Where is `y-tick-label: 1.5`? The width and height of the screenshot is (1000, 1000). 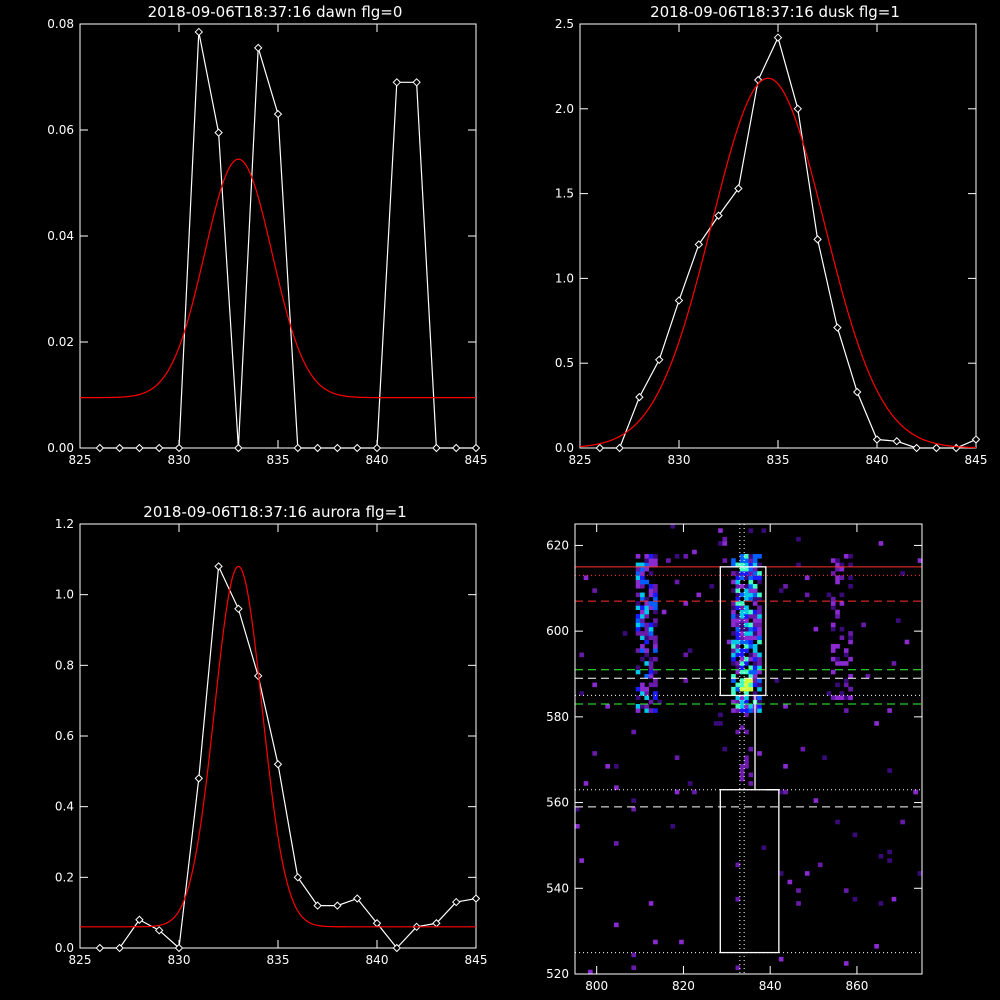
y-tick-label: 1.5 is located at coordinates (564, 194).